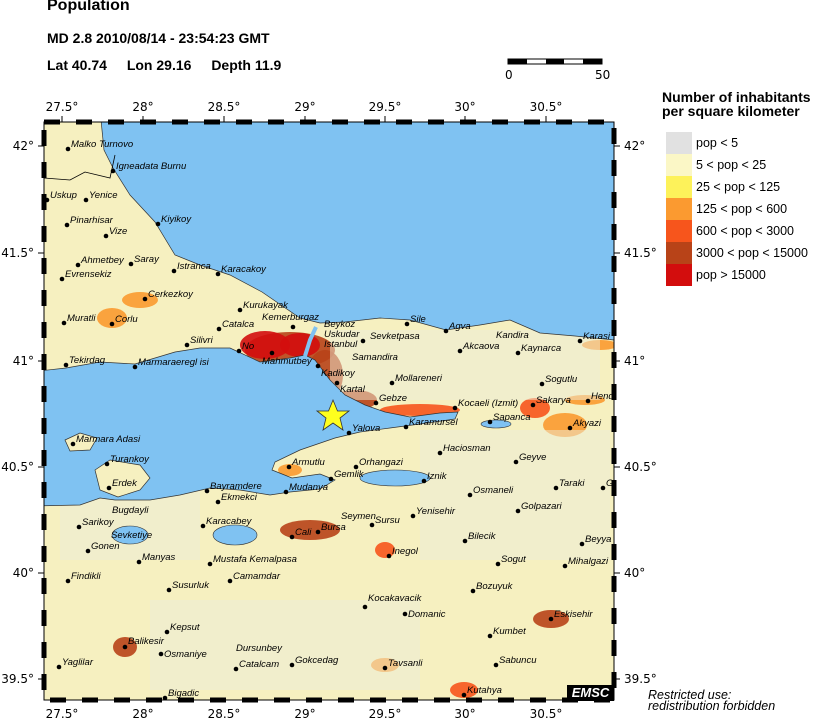 Image resolution: width=821 pixels, height=722 pixels. What do you see at coordinates (493, 490) in the screenshot?
I see `city-label: Osmaneli` at bounding box center [493, 490].